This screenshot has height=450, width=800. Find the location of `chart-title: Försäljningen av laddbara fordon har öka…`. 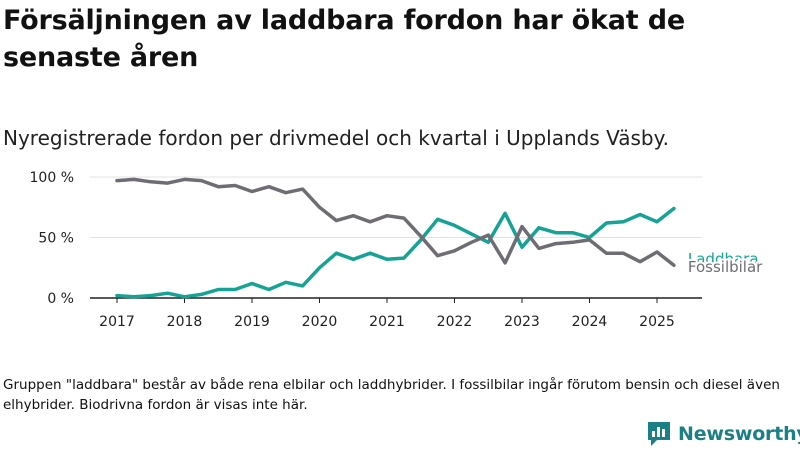

chart-title: Försäljningen av laddbara fordon har öka… is located at coordinates (344, 39).